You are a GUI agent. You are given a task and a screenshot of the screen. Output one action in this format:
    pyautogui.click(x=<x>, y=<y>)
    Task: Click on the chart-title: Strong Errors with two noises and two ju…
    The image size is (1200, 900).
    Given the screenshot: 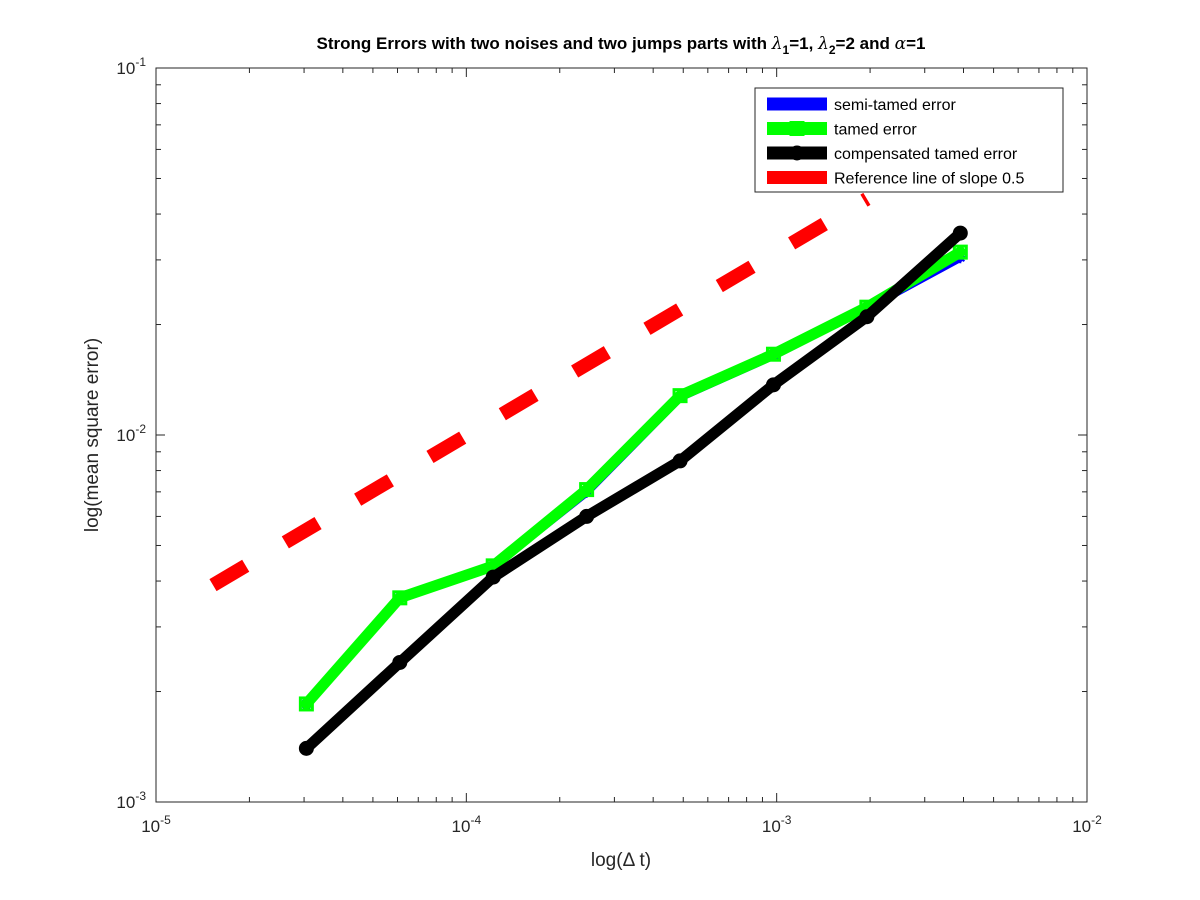 What is the action you would take?
    pyautogui.click(x=621, y=45)
    